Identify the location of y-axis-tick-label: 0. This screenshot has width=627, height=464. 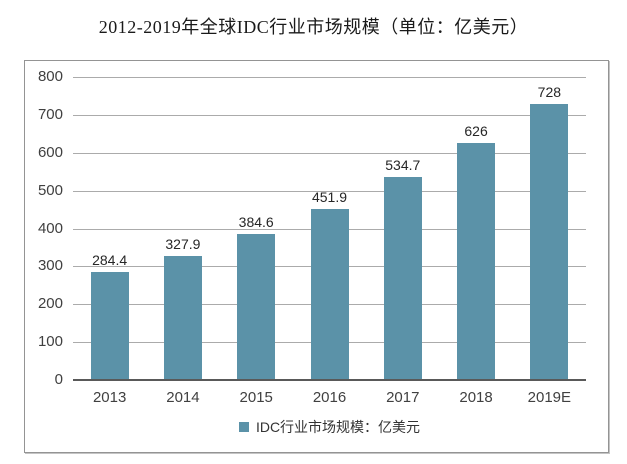
(58, 379).